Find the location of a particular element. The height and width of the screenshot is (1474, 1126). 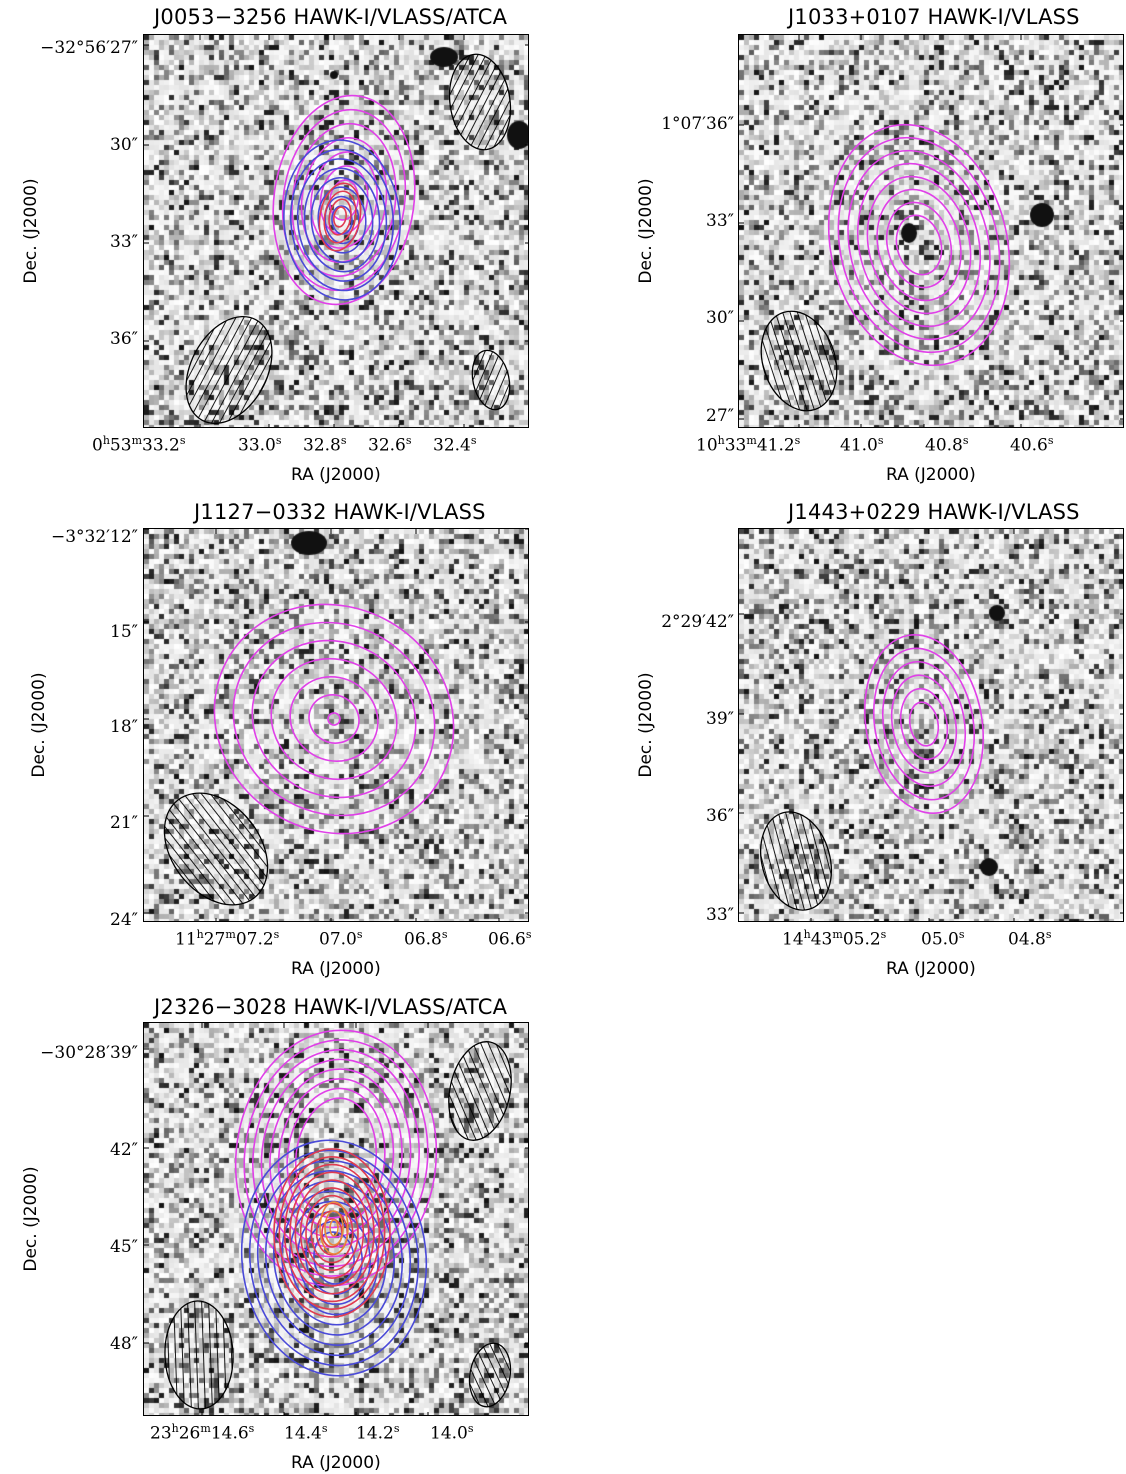

x-tick: 14.4s is located at coordinates (306, 1433).